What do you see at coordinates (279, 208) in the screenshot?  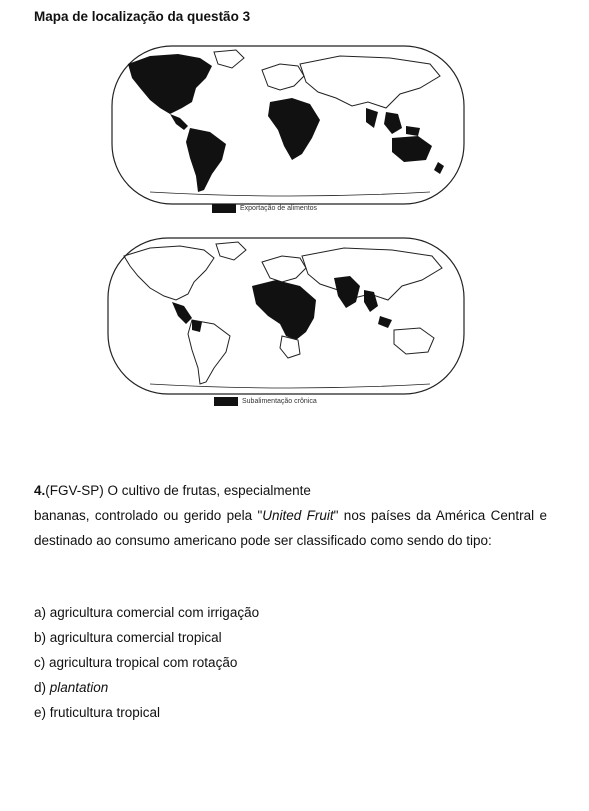 I see `legend-label: Exportação de alimentos` at bounding box center [279, 208].